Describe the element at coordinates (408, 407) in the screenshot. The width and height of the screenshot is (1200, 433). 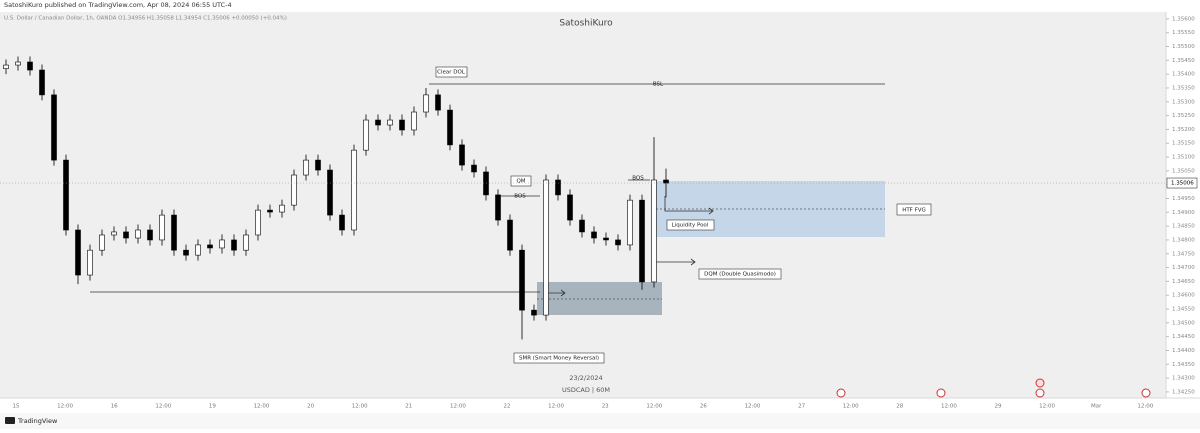
I see `x-tick-label: 21` at that location.